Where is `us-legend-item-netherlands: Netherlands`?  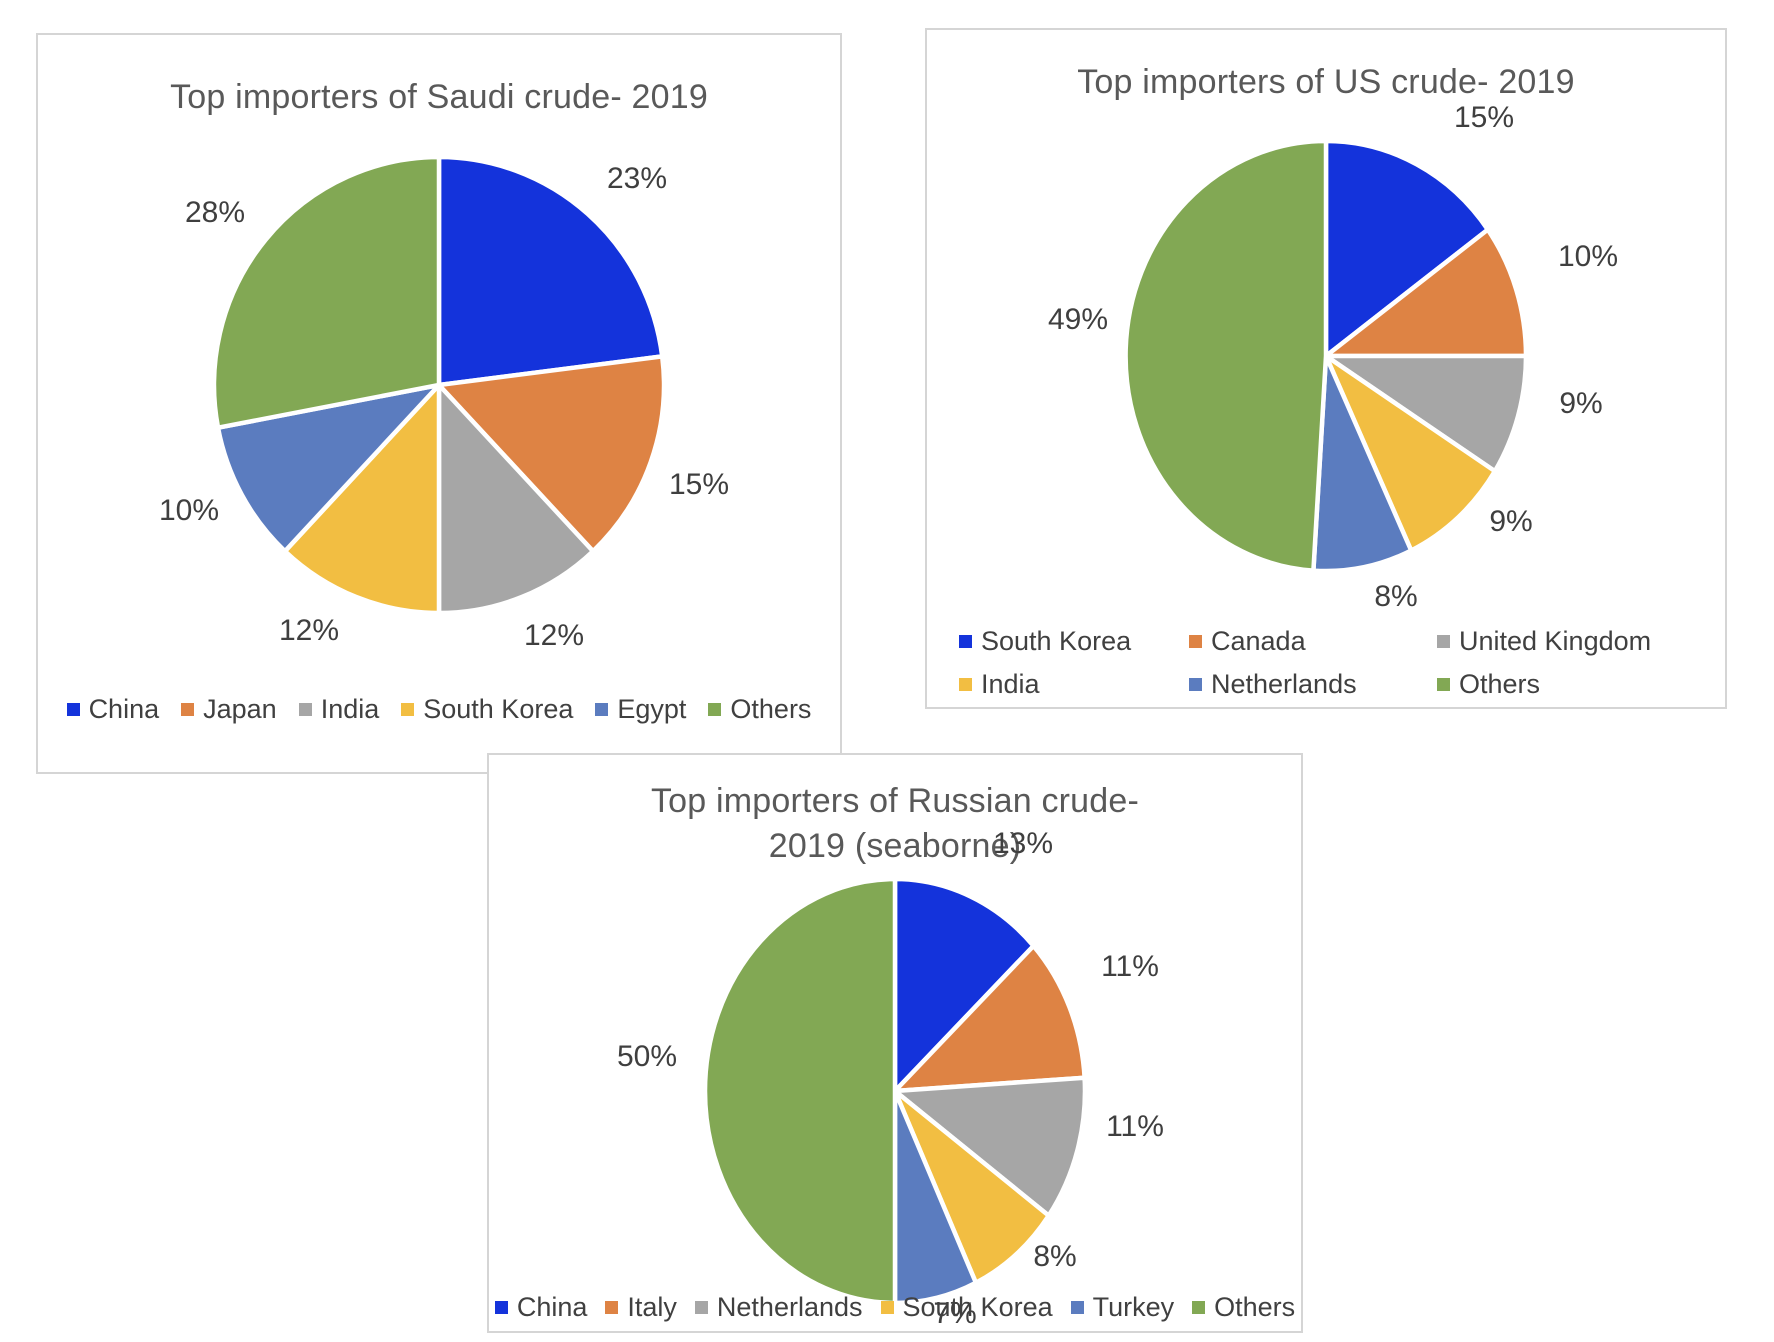
us-legend-item-netherlands: Netherlands is located at coordinates (1313, 684).